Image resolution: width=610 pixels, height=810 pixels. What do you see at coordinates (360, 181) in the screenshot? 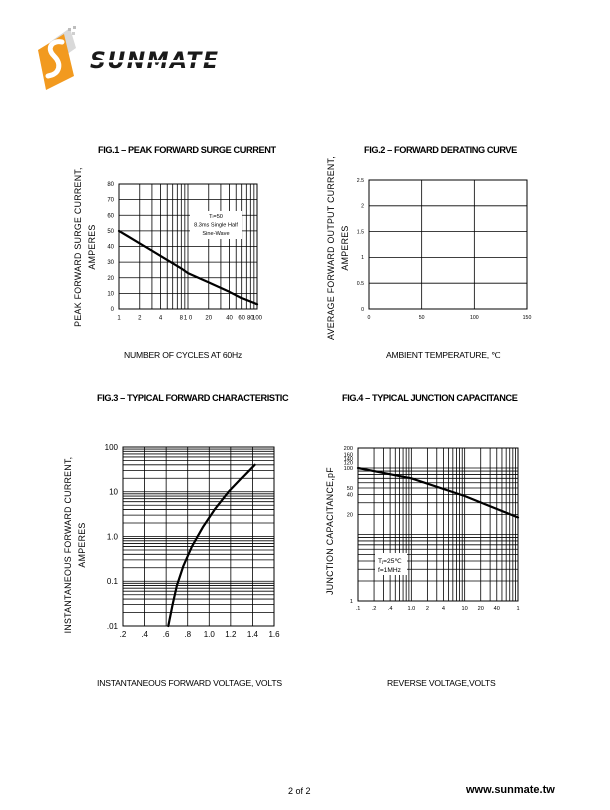
I see `fig2-y-tick-label: 2.5` at bounding box center [360, 181].